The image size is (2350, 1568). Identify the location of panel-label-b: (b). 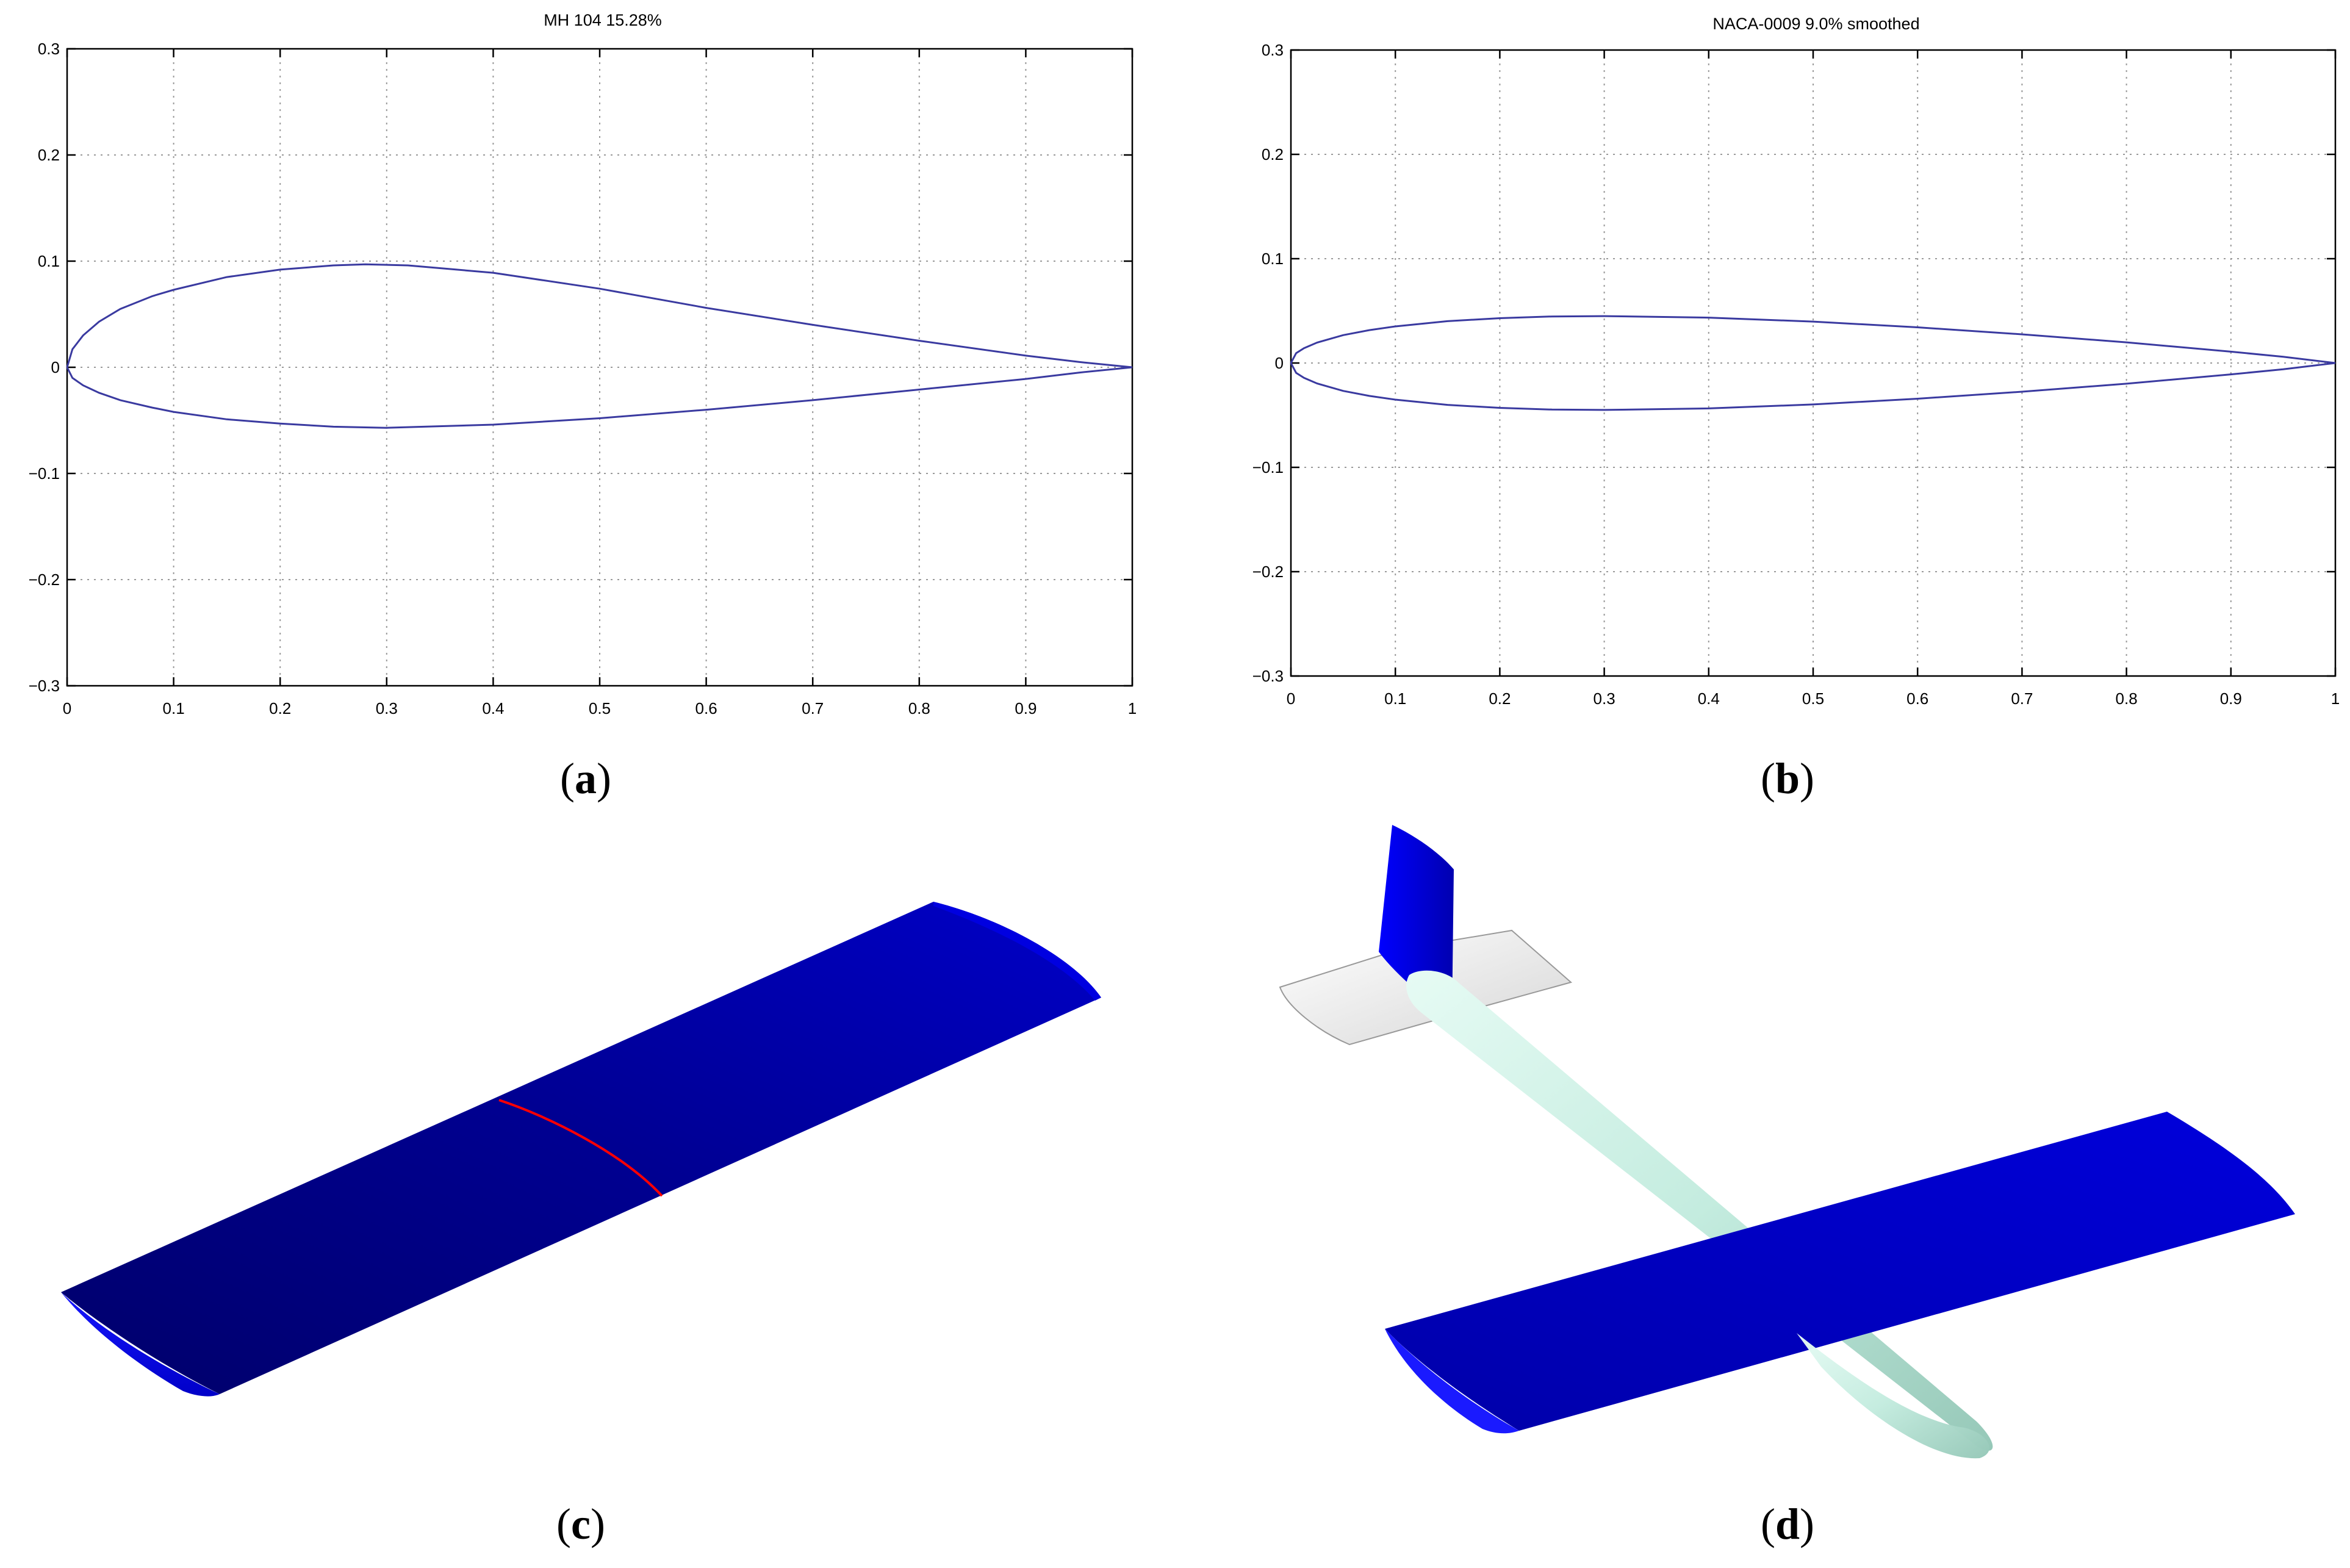
(1787, 778).